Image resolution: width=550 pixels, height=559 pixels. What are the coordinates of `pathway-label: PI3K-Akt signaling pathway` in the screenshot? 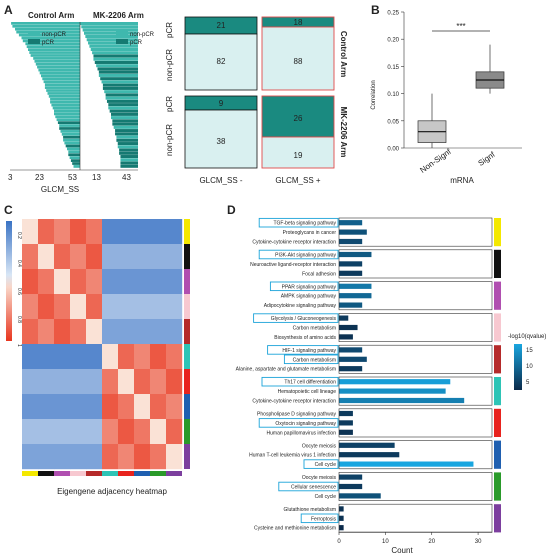 It's located at (305, 256).